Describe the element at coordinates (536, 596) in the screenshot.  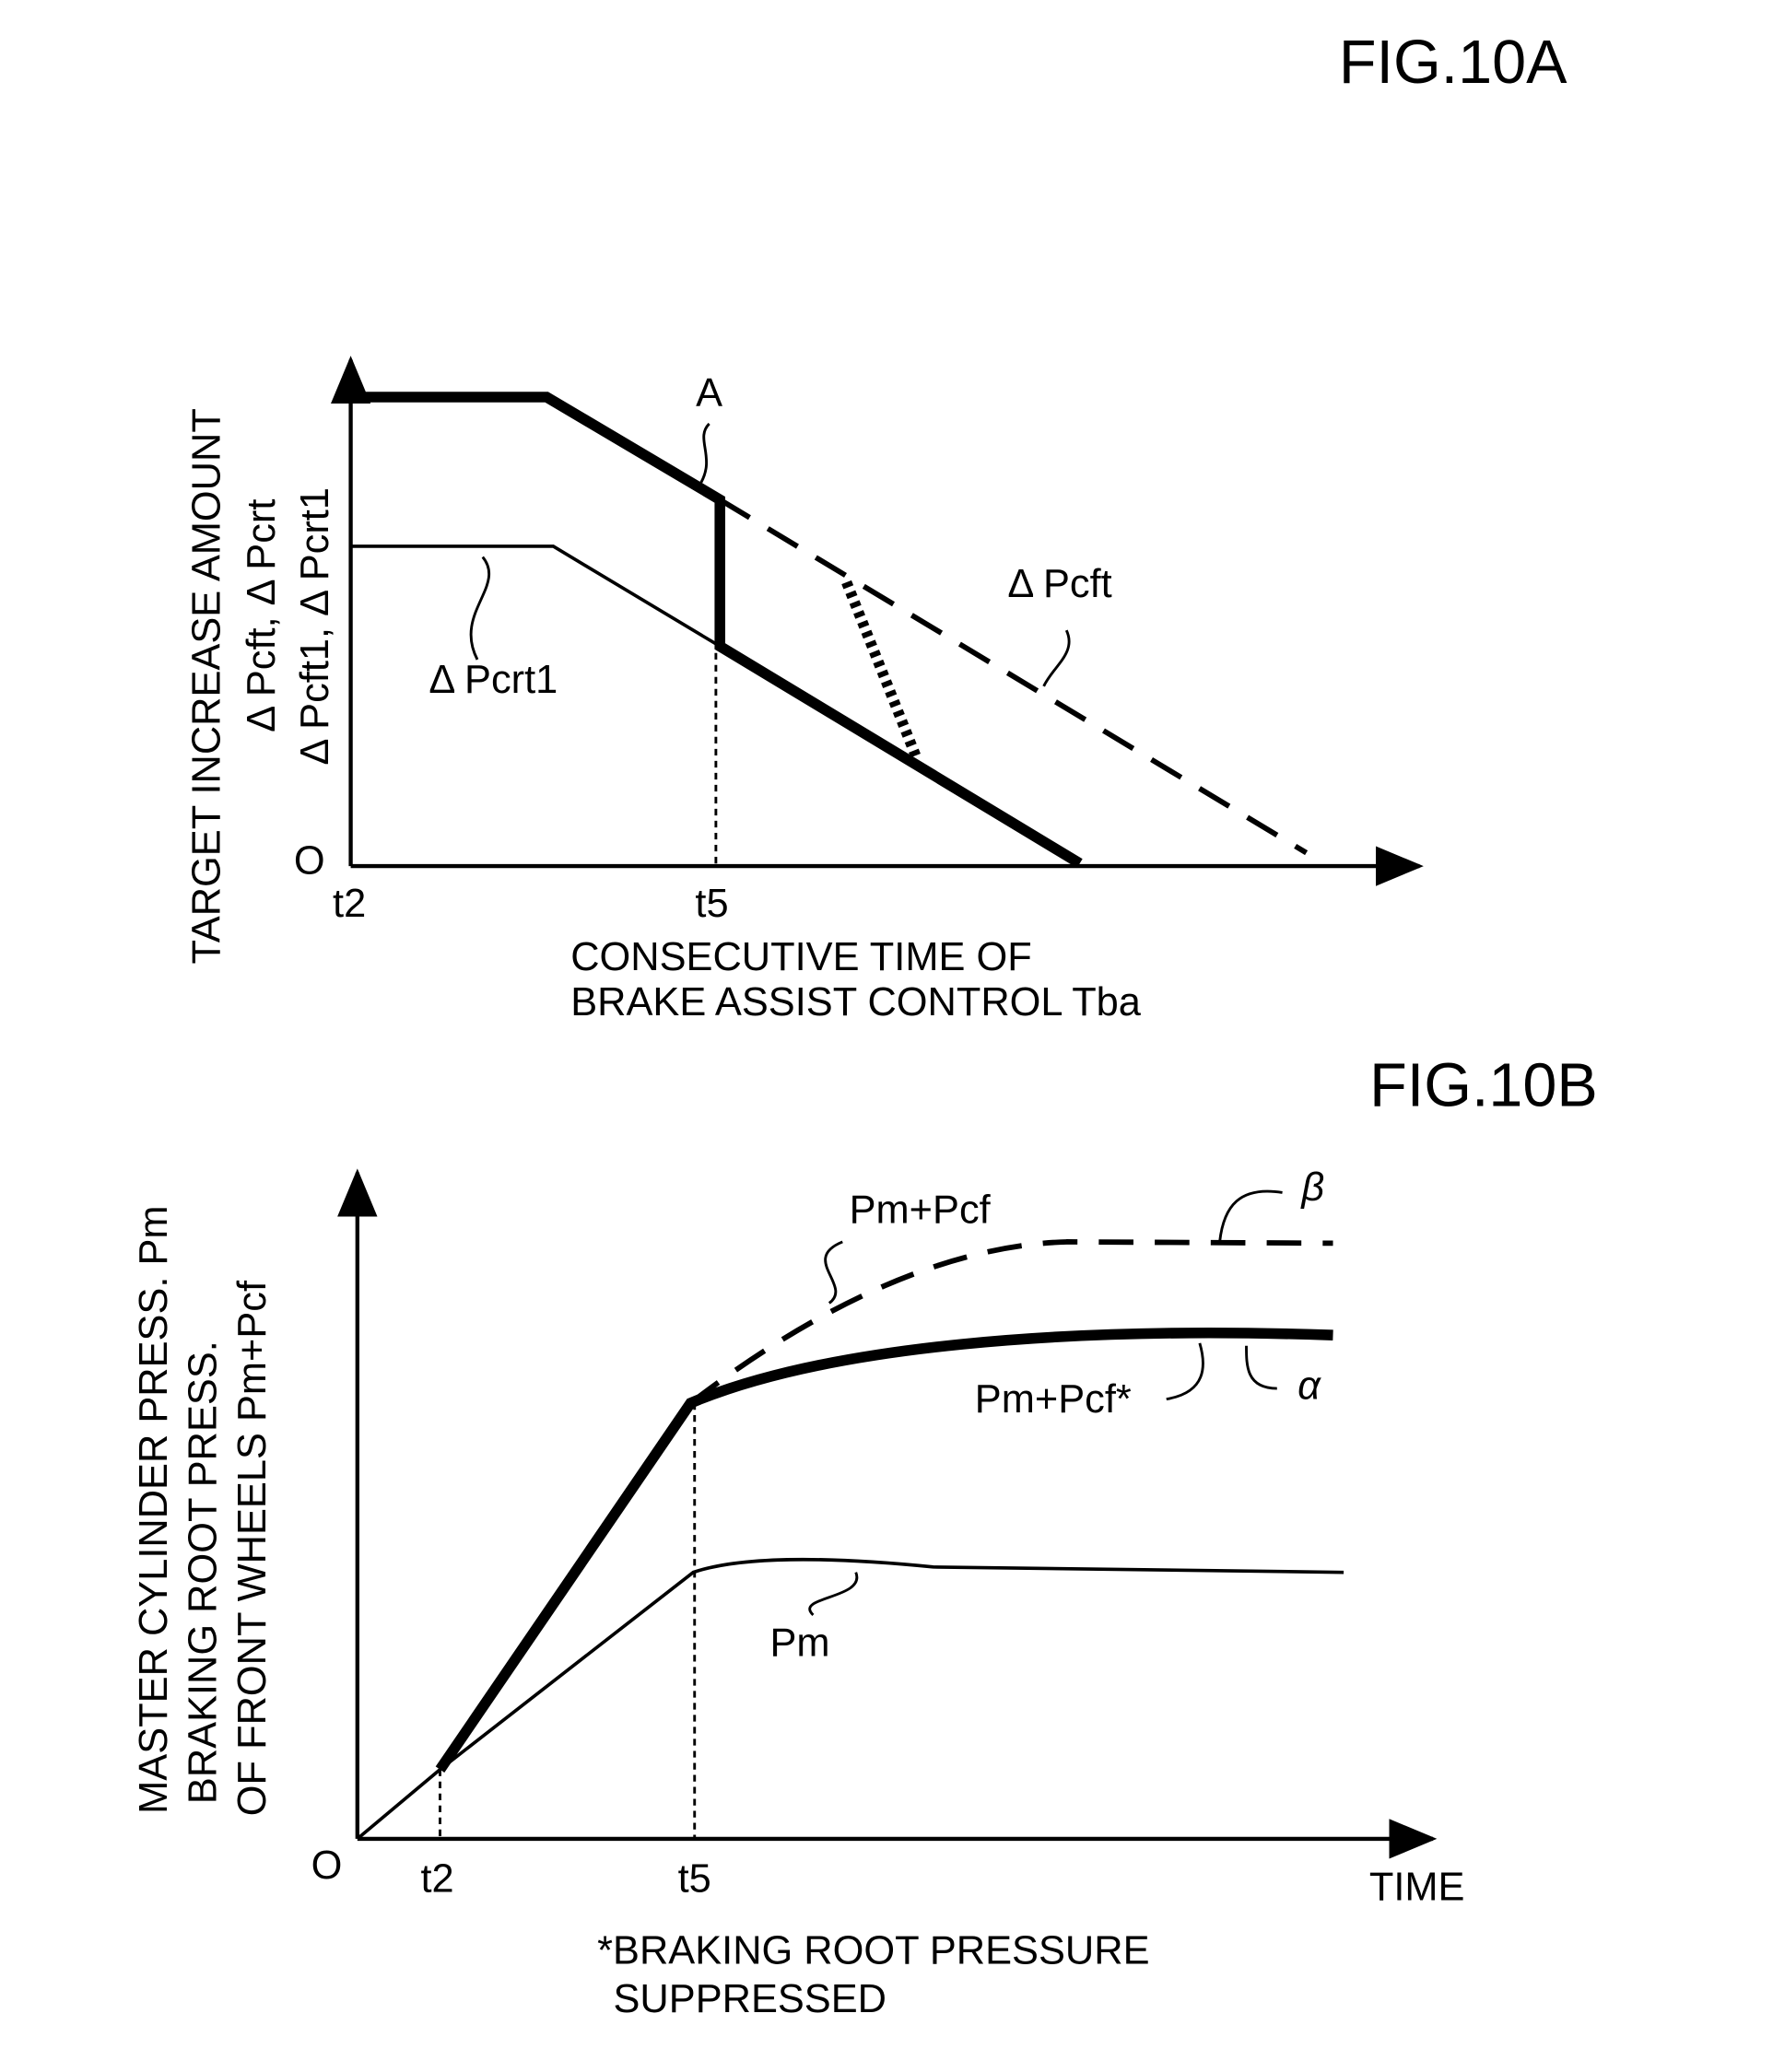
I see `curve-pcrt1` at that location.